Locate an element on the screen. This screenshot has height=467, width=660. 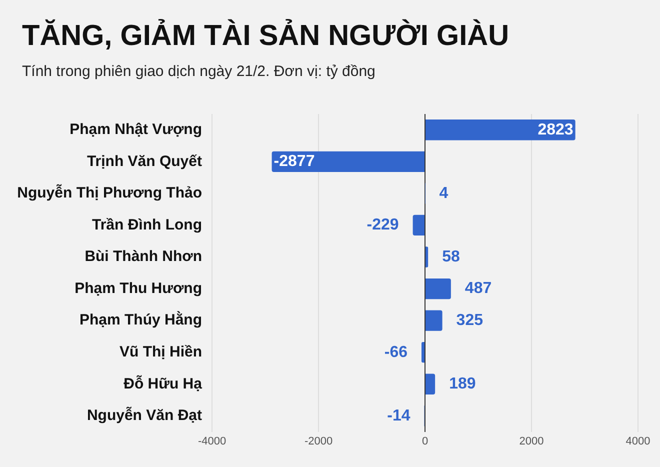
data-label: -66 is located at coordinates (396, 352).